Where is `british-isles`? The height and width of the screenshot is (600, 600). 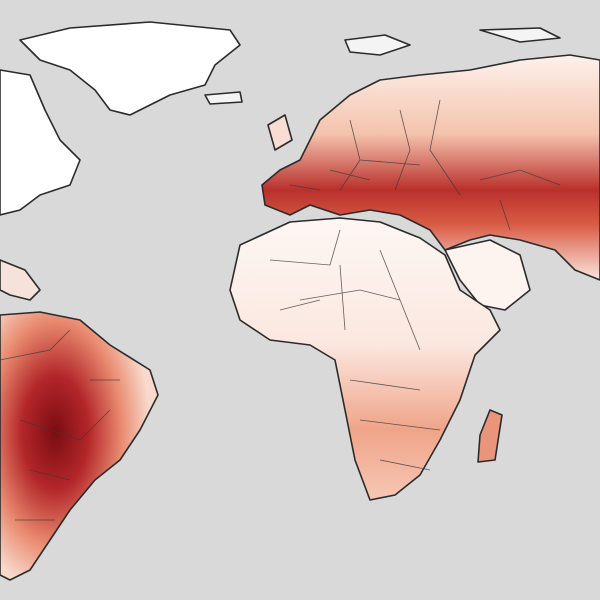
british-isles is located at coordinates (280, 132).